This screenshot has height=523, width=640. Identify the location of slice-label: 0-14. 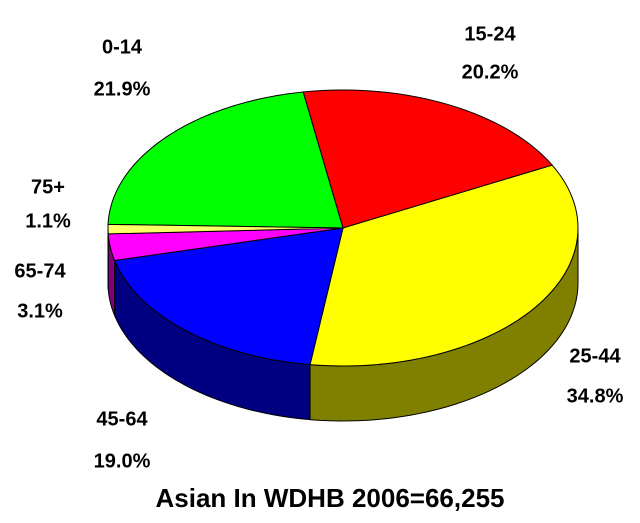
(122, 47).